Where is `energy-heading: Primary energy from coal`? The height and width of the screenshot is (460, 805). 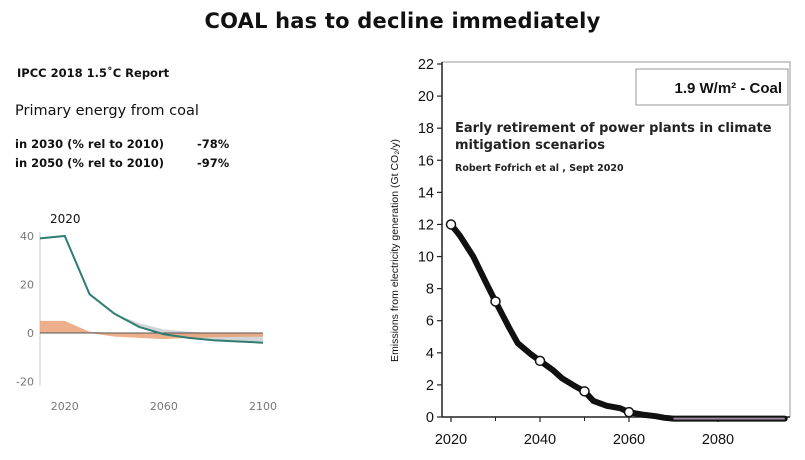
energy-heading: Primary energy from coal is located at coordinates (107, 111).